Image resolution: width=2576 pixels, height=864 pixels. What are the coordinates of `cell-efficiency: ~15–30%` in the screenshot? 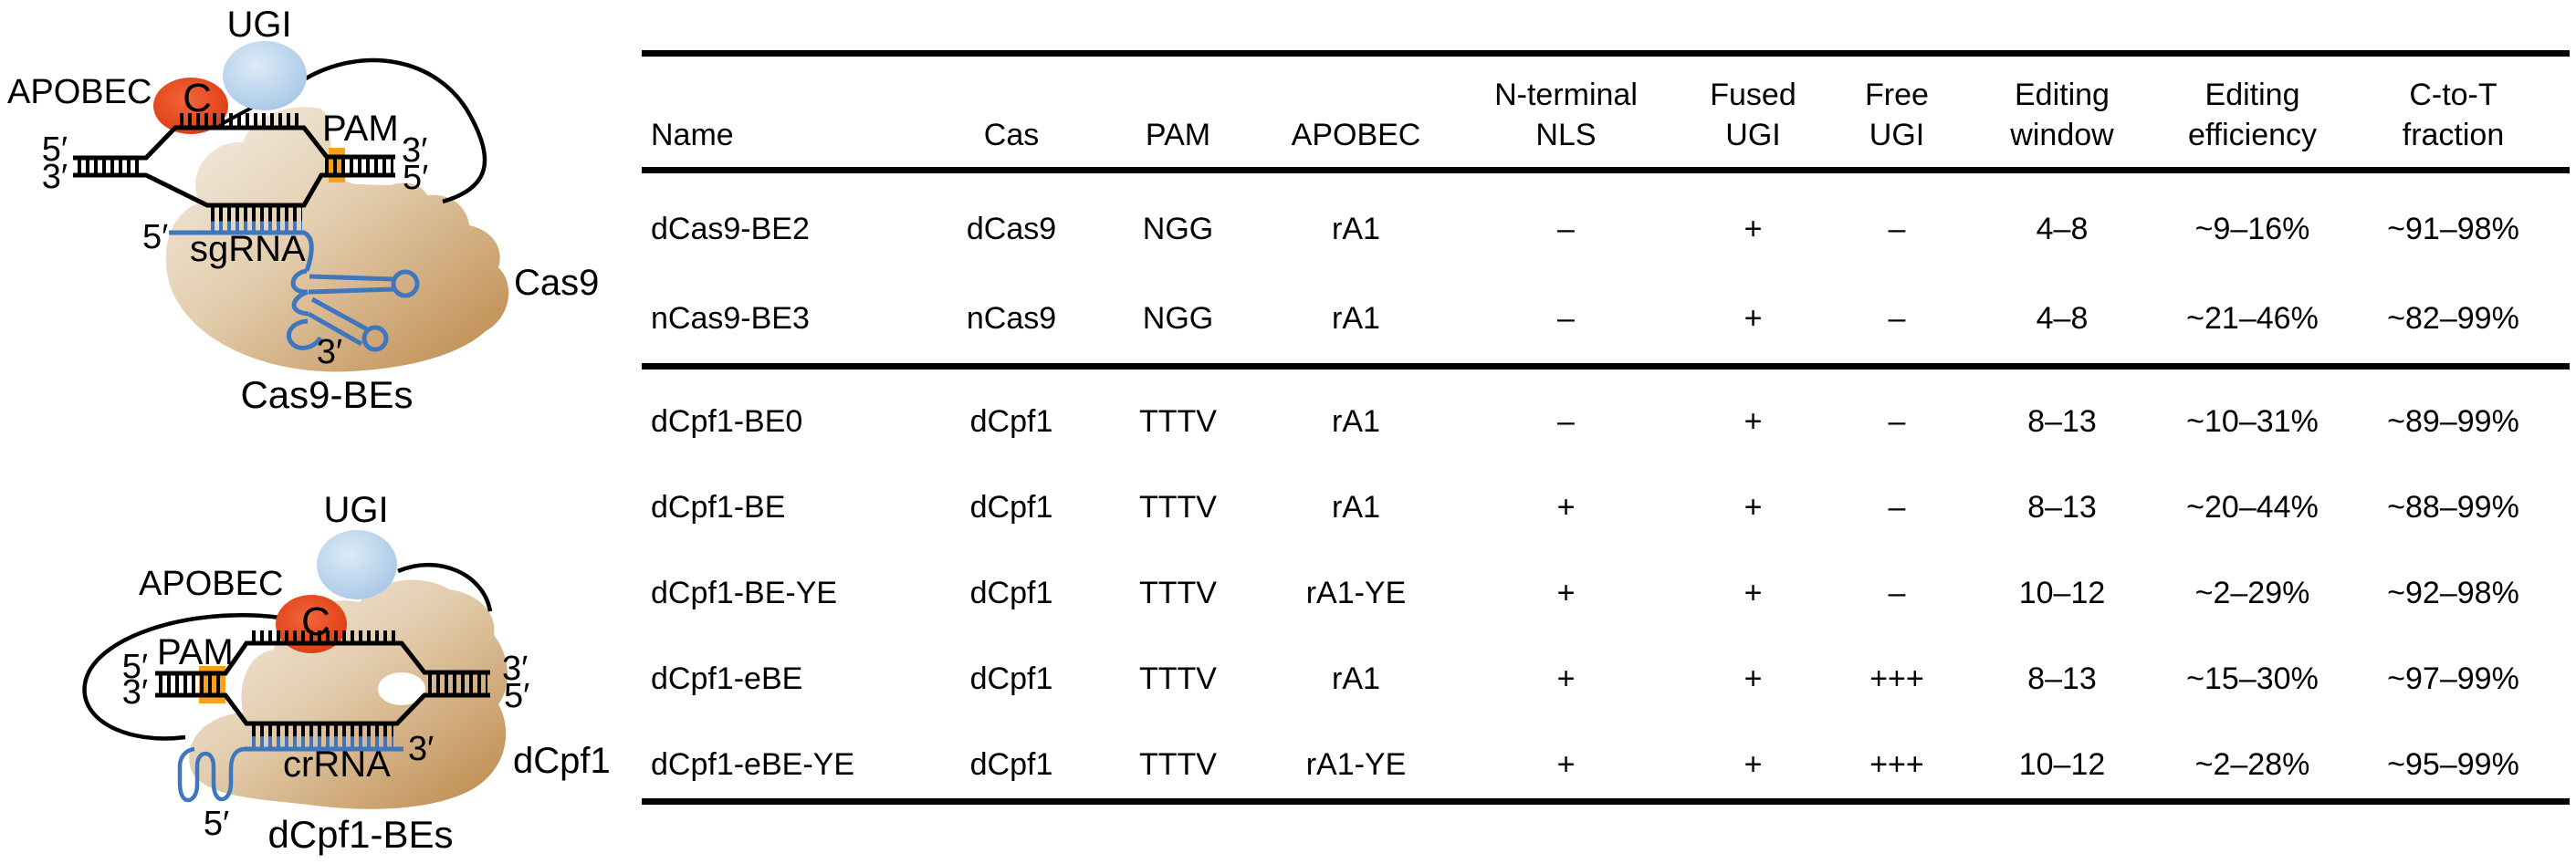 It's located at (2252, 678).